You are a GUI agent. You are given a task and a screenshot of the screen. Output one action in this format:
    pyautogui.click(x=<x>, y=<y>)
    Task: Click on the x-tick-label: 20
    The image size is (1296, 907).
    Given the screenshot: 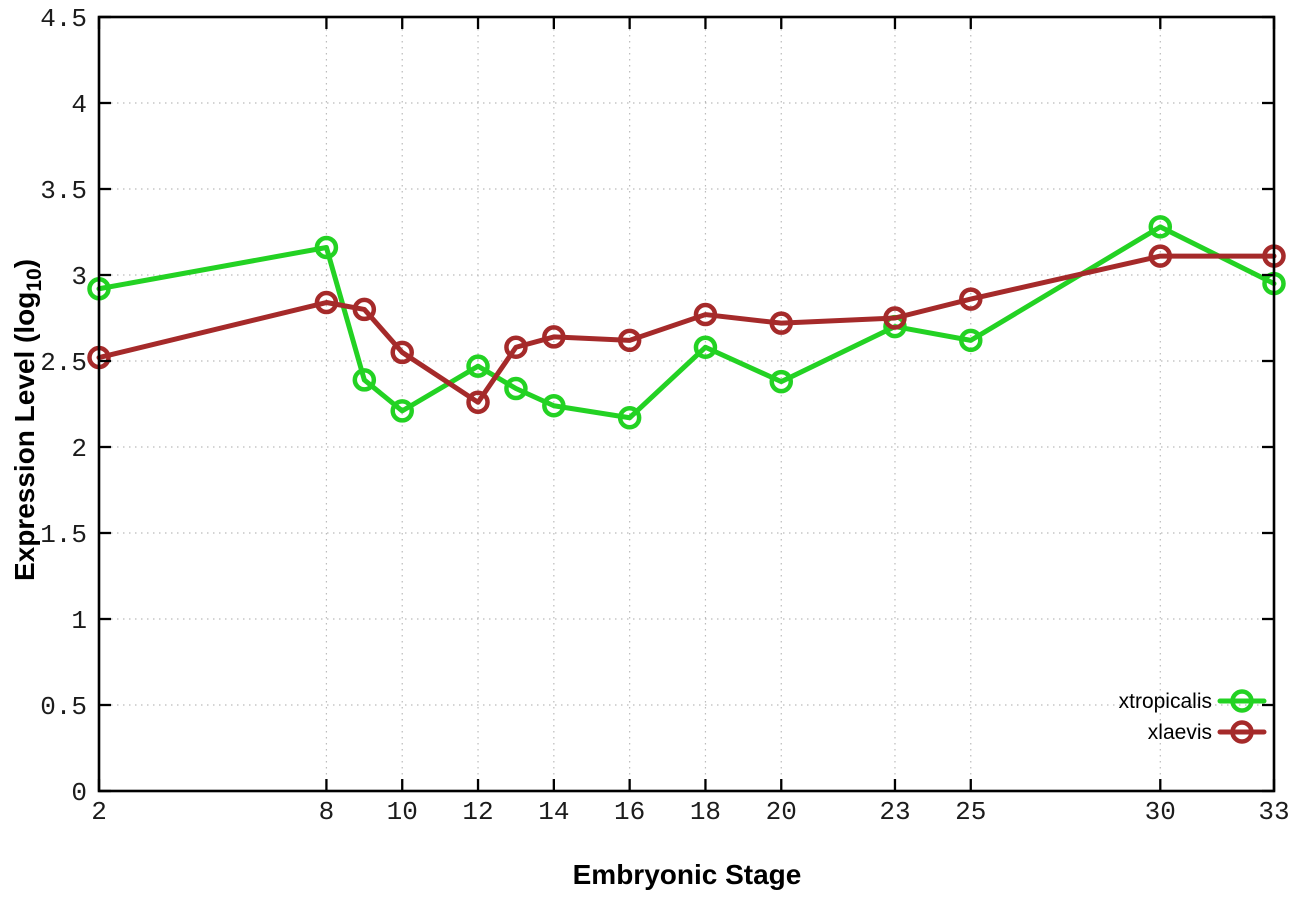 What is the action you would take?
    pyautogui.click(x=781, y=812)
    